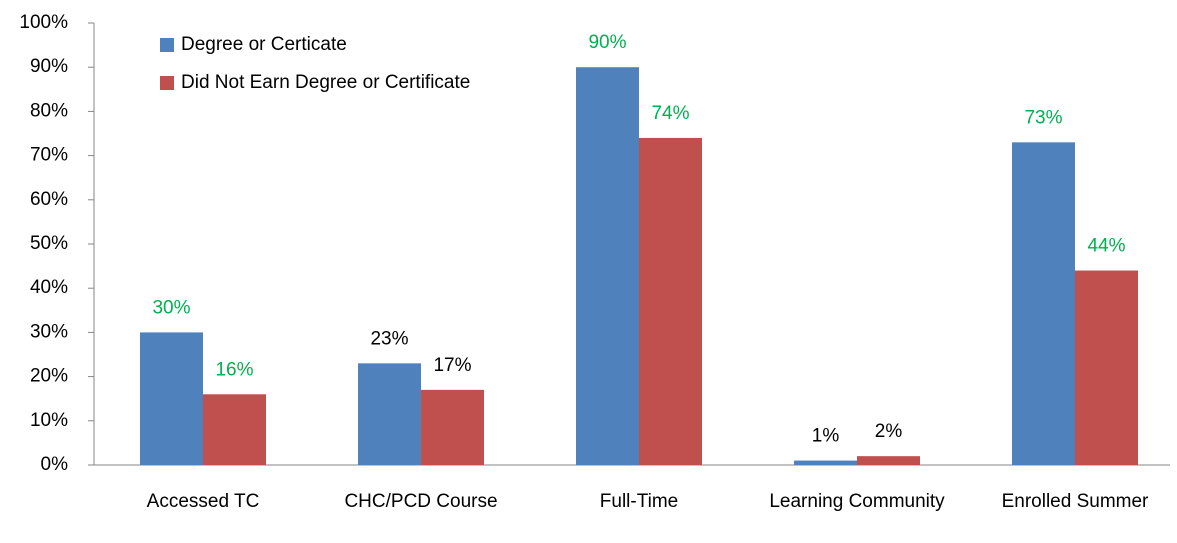  I want to click on x-tick-label: Full-Time, so click(639, 501).